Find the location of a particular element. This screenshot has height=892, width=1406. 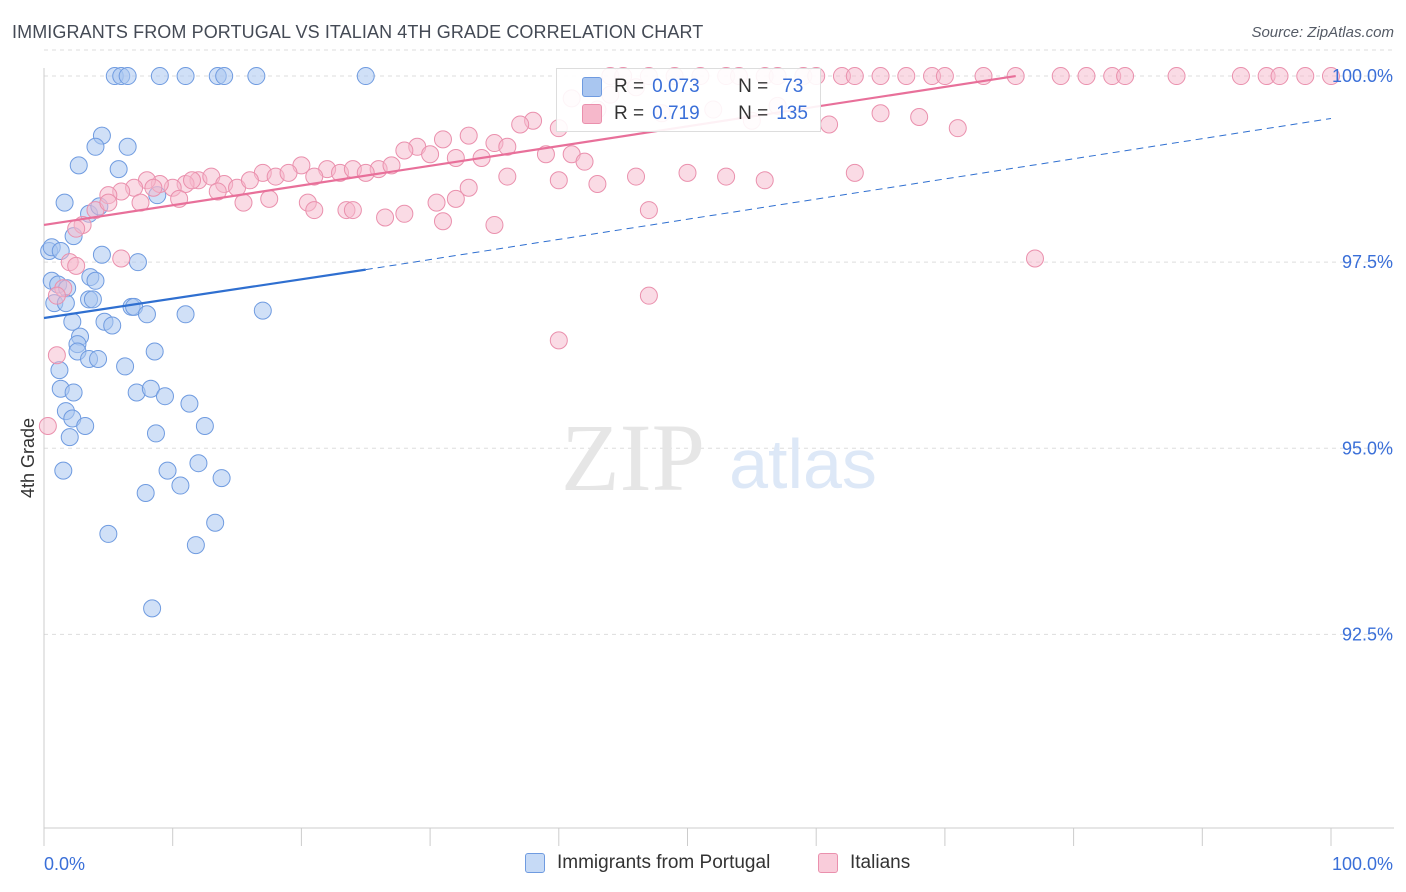

series-immigrants-from-portugal is located at coordinates (207, 342).